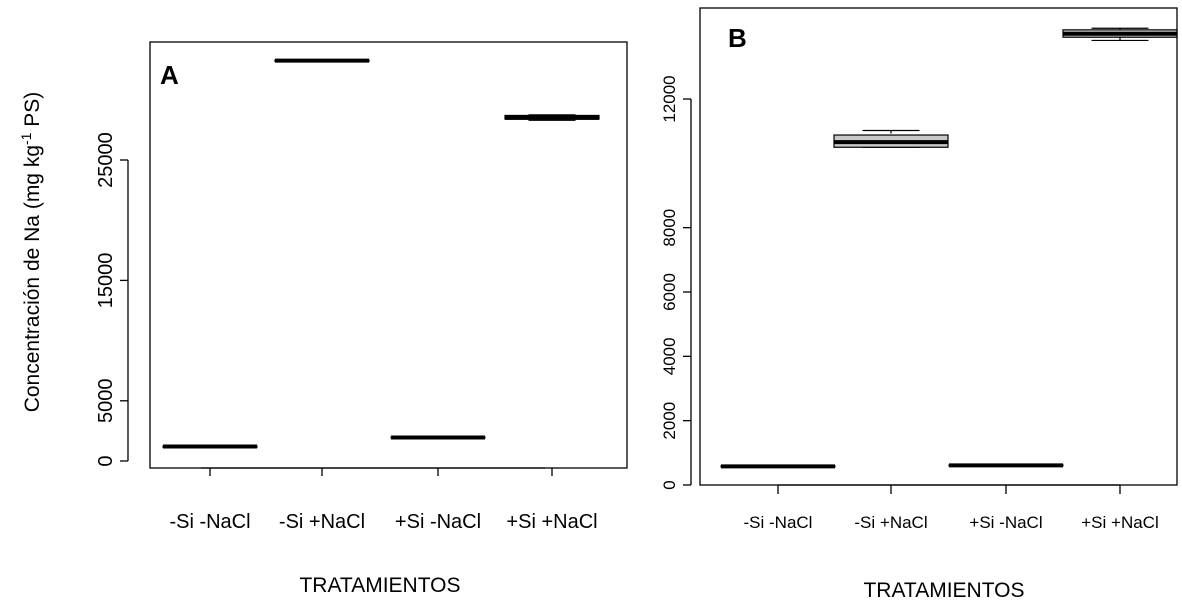 The image size is (1182, 606). What do you see at coordinates (669, 421) in the screenshot?
I see `y-tick-label: 2000` at bounding box center [669, 421].